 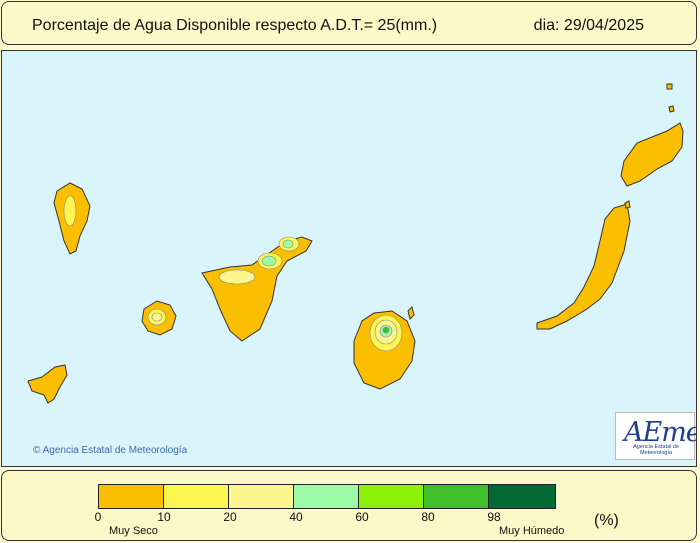 I want to click on island-lanzarote, so click(x=652, y=154).